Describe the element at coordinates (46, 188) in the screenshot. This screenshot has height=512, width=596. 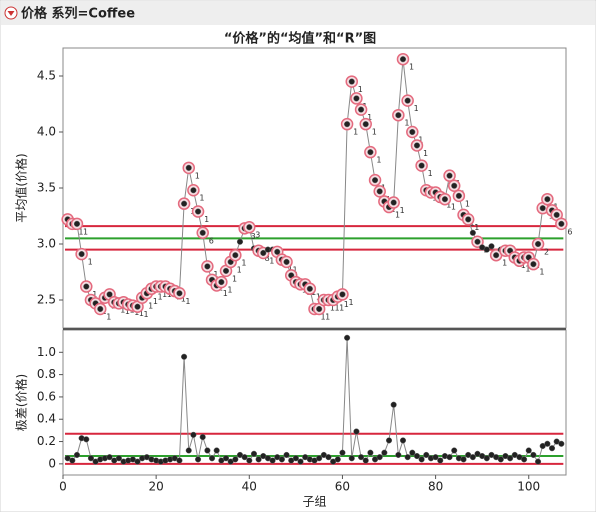
I see `y-tick-label: 3.5` at that location.